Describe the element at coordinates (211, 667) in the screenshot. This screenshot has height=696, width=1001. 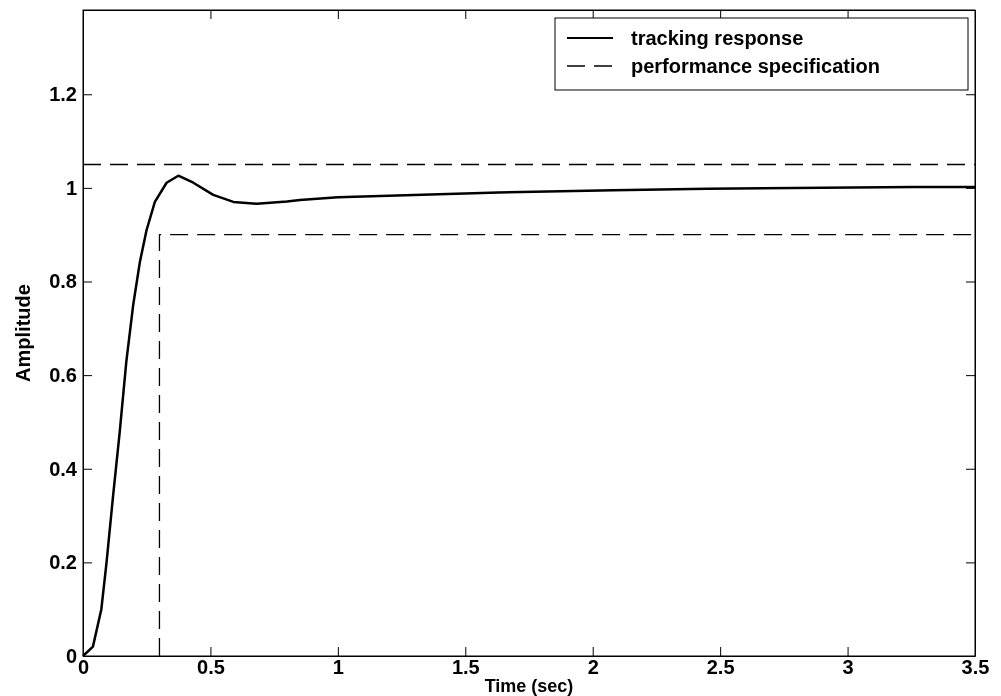
I see `x-tick-label: 0.5` at that location.